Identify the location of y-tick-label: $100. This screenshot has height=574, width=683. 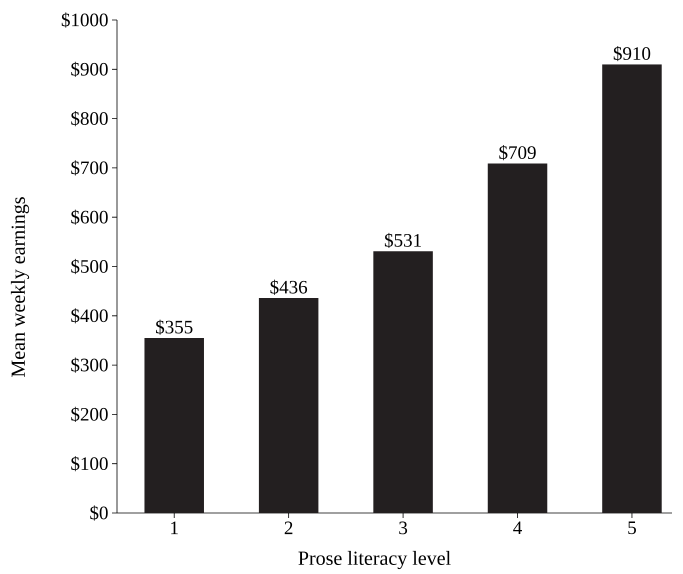
(89, 464).